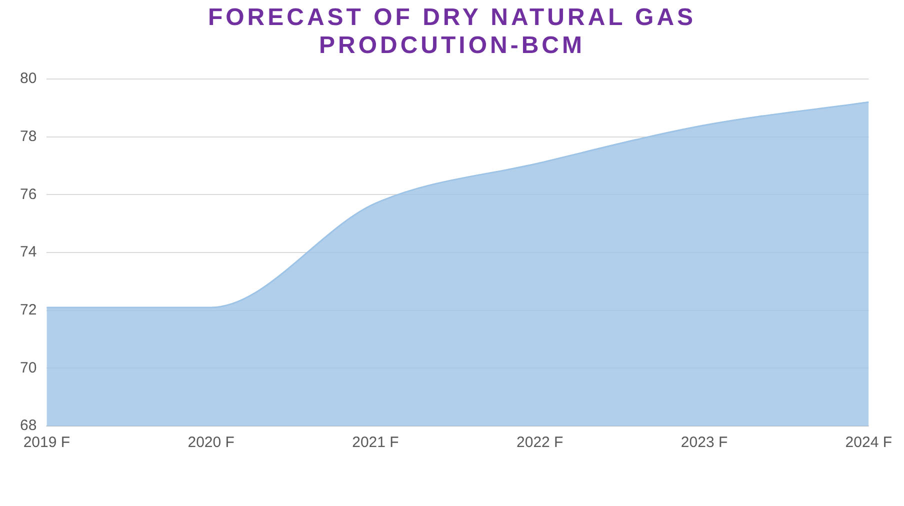 This screenshot has width=904, height=506. I want to click on y-tick-label: 80, so click(28, 79).